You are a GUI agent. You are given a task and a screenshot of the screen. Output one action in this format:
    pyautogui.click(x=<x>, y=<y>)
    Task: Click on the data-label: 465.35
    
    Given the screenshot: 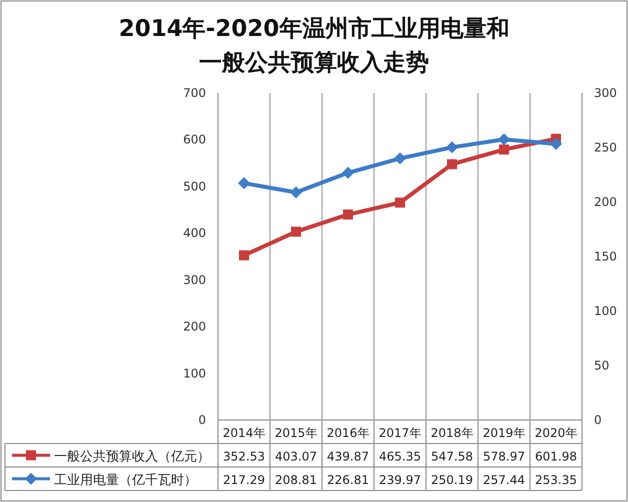 What is the action you would take?
    pyautogui.click(x=400, y=456)
    